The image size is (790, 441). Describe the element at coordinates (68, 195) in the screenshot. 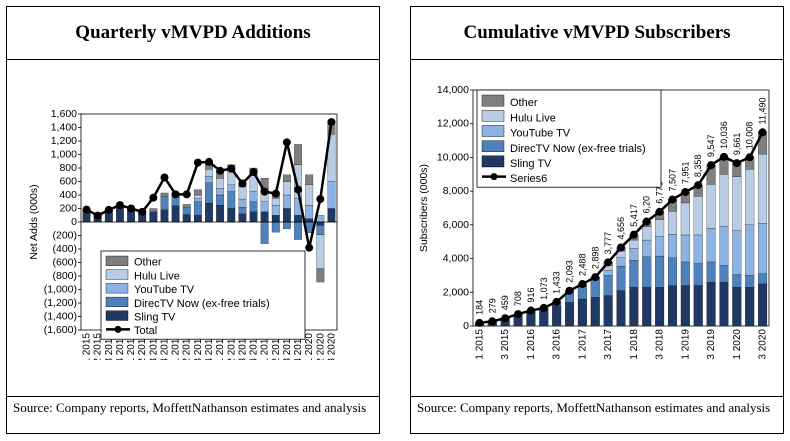

I see `y-tick-label: 400` at that location.